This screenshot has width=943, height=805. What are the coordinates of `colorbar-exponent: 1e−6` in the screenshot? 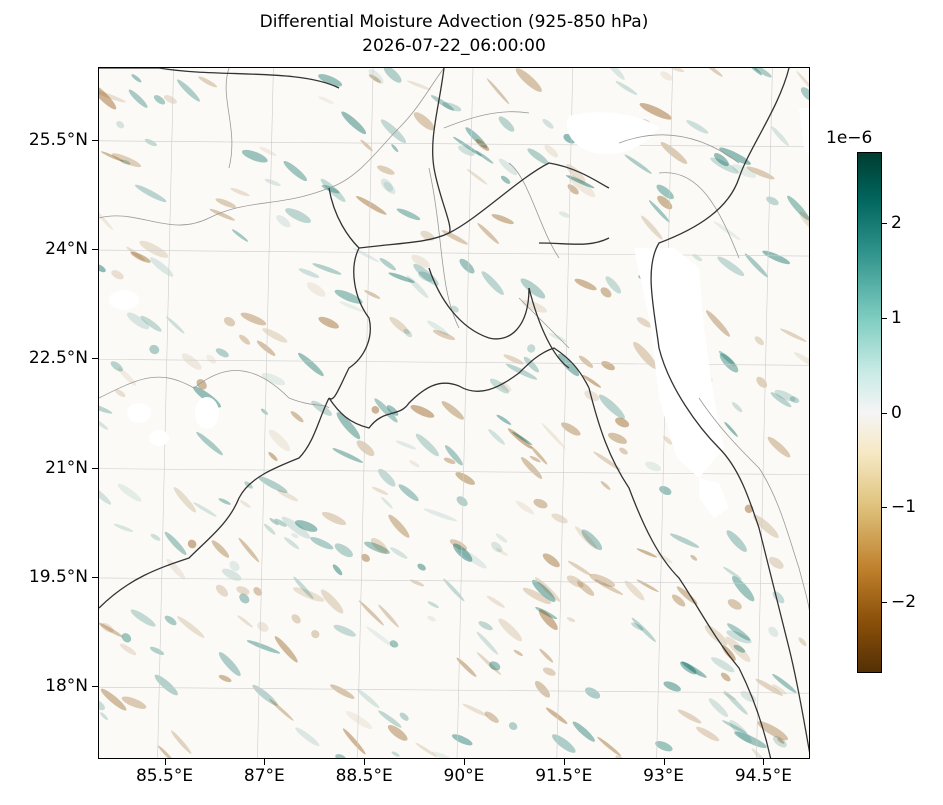 It's located at (849, 138).